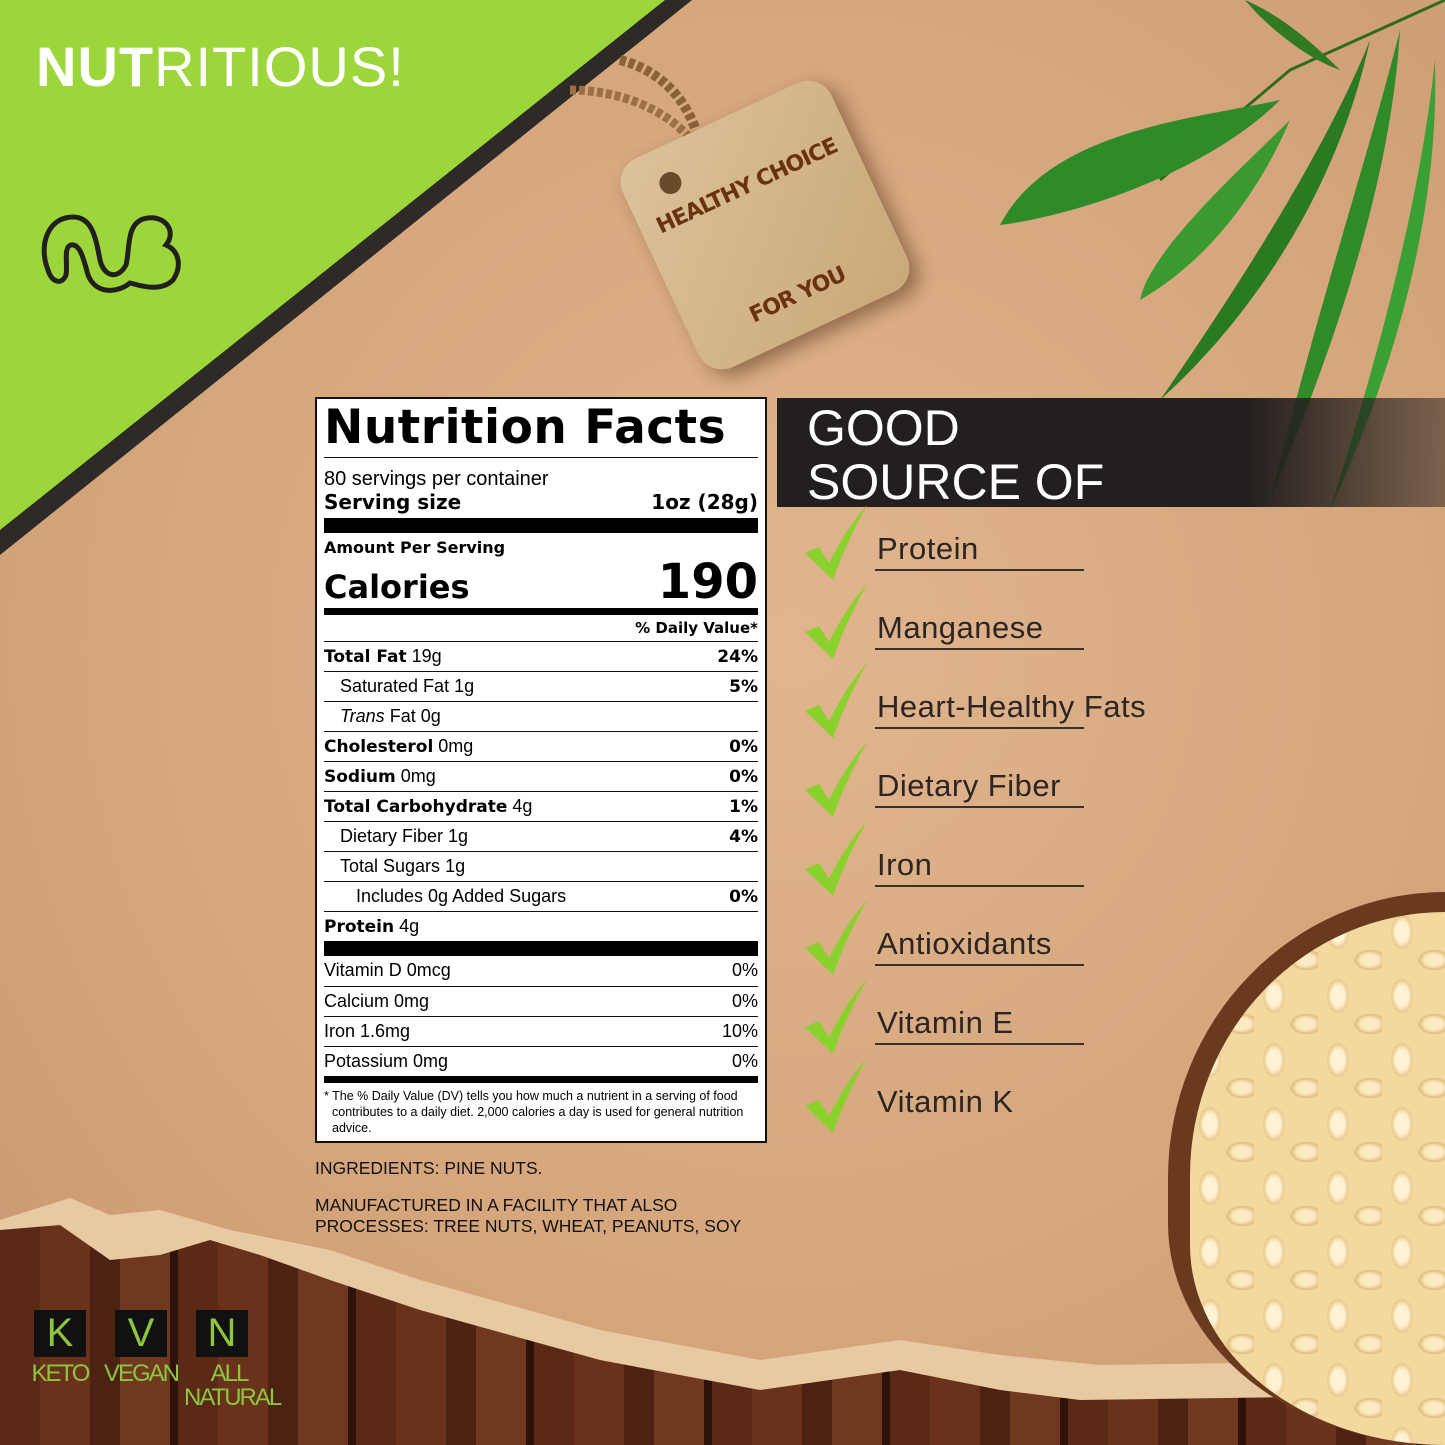 This screenshot has height=1445, width=1445. Describe the element at coordinates (960, 627) in the screenshot. I see `good-source-label: Manganese` at that location.